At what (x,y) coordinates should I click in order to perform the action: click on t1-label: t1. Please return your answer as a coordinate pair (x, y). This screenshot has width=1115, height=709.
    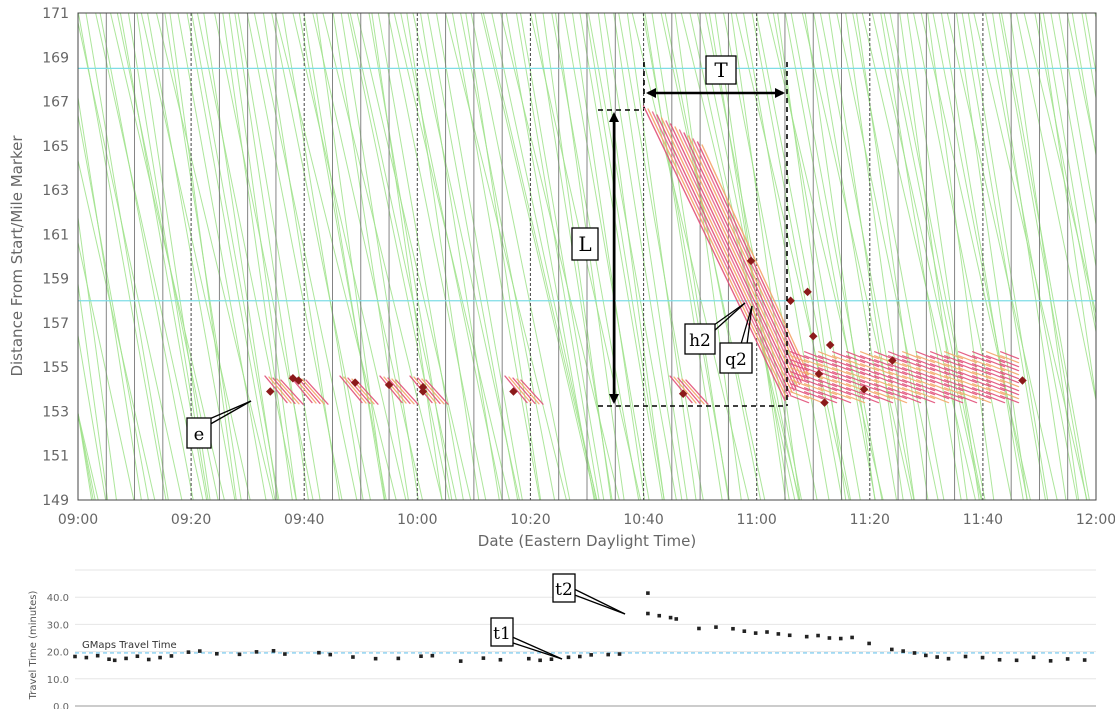
    Looking at the image, I should click on (502, 634).